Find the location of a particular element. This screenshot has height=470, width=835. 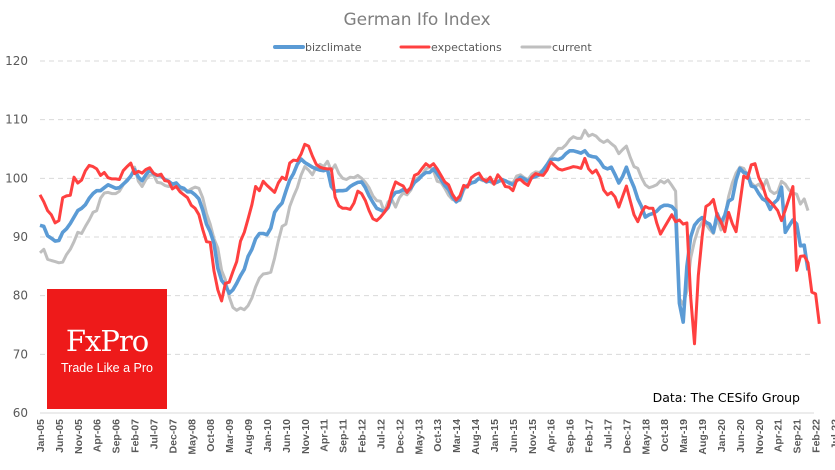

x-tick-label: Jun-05 is located at coordinates (60, 436).